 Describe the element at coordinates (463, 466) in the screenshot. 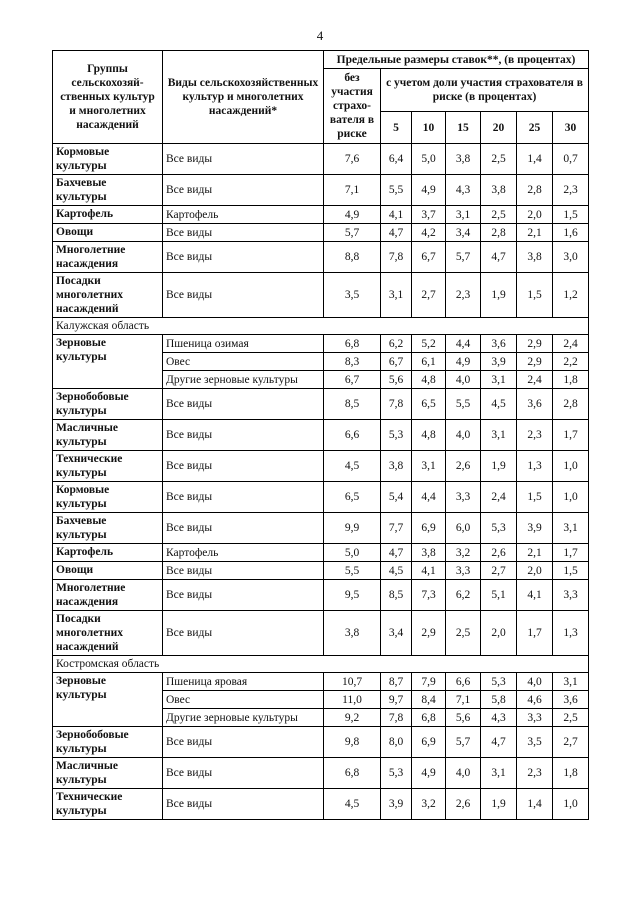

I see `rate-cell: 2,6` at that location.